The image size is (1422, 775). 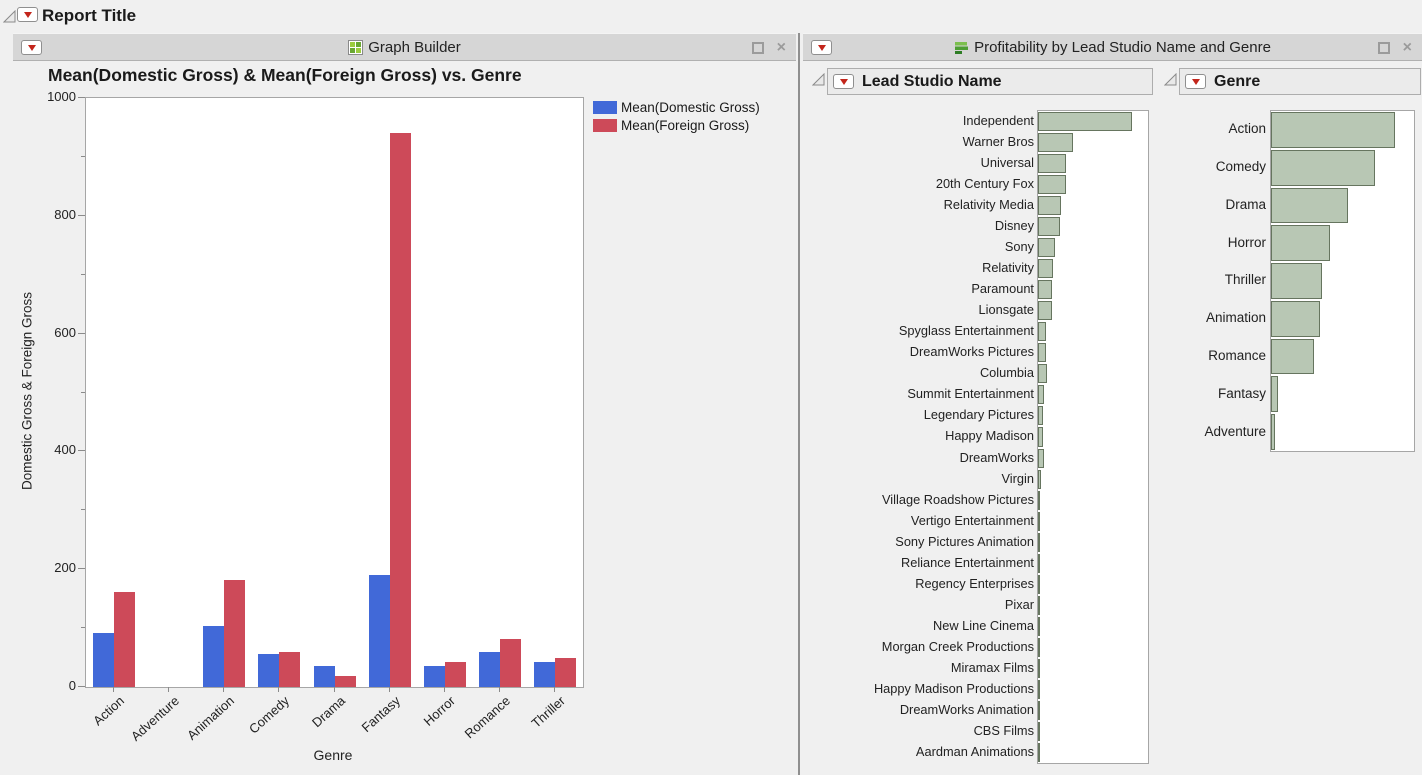 What do you see at coordinates (1007, 163) in the screenshot?
I see `studio-label: Universal` at bounding box center [1007, 163].